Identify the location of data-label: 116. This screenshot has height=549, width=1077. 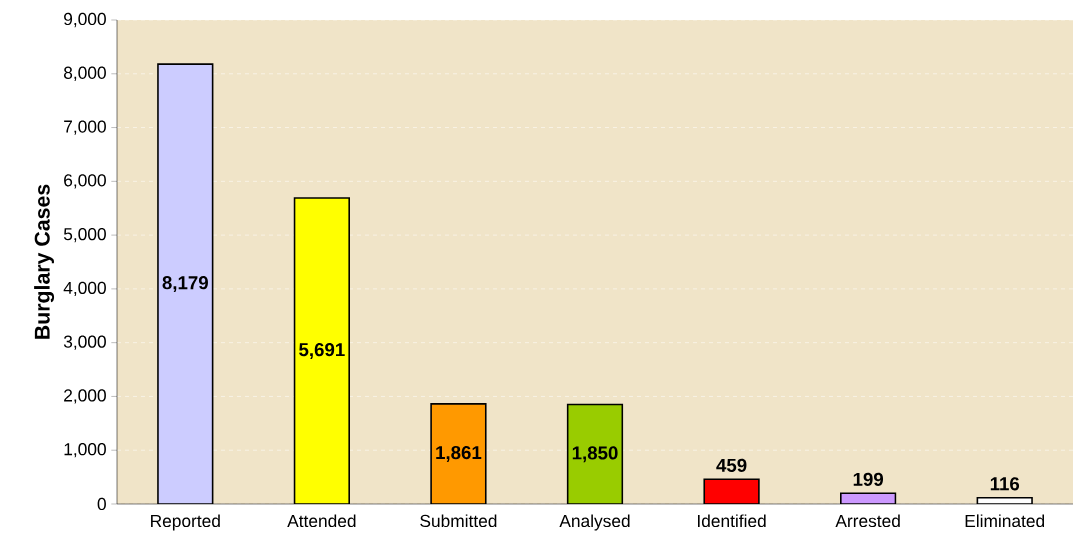
(1005, 484).